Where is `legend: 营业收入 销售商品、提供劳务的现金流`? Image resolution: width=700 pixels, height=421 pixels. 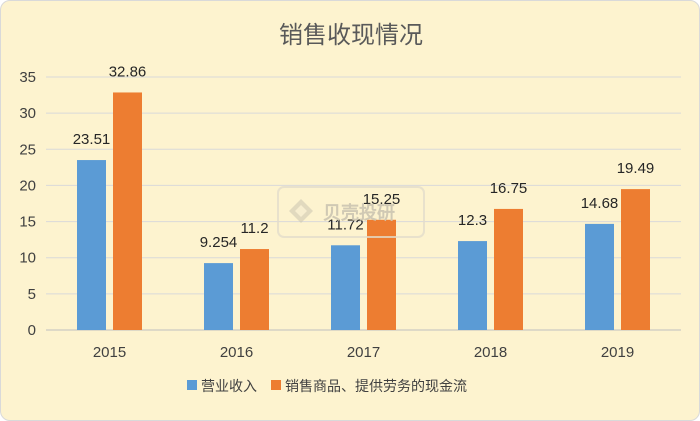
legend: 营业收入 销售商品、提供劳务的现金流 is located at coordinates (327, 387).